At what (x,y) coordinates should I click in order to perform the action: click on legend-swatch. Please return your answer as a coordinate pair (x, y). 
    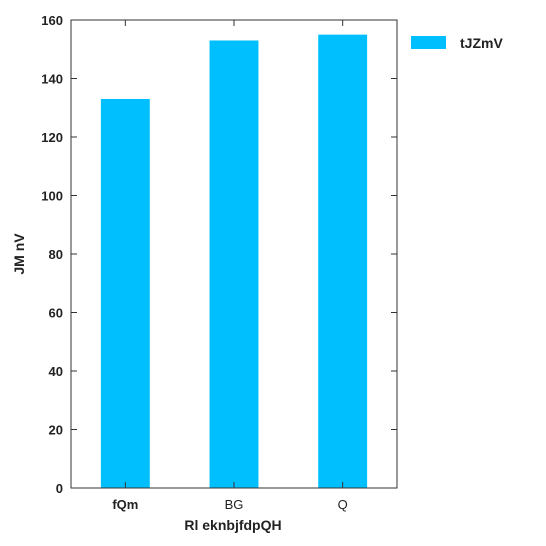
    Looking at the image, I should click on (428, 42).